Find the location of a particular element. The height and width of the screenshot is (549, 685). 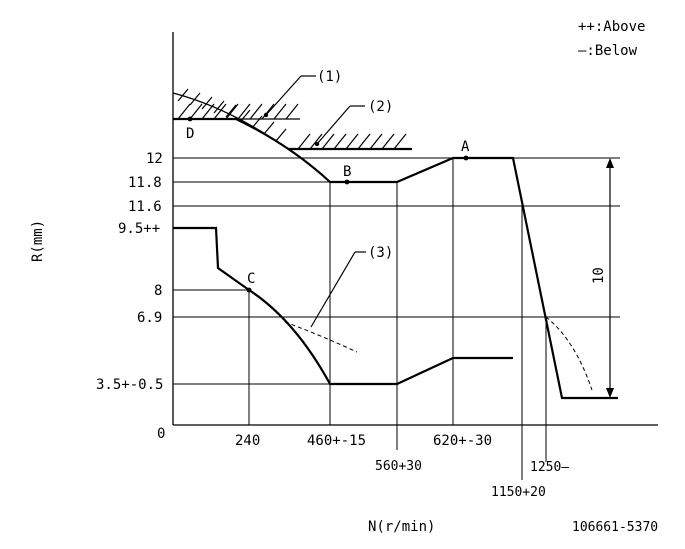

x-tick-460: 460+-15 is located at coordinates (336, 441).